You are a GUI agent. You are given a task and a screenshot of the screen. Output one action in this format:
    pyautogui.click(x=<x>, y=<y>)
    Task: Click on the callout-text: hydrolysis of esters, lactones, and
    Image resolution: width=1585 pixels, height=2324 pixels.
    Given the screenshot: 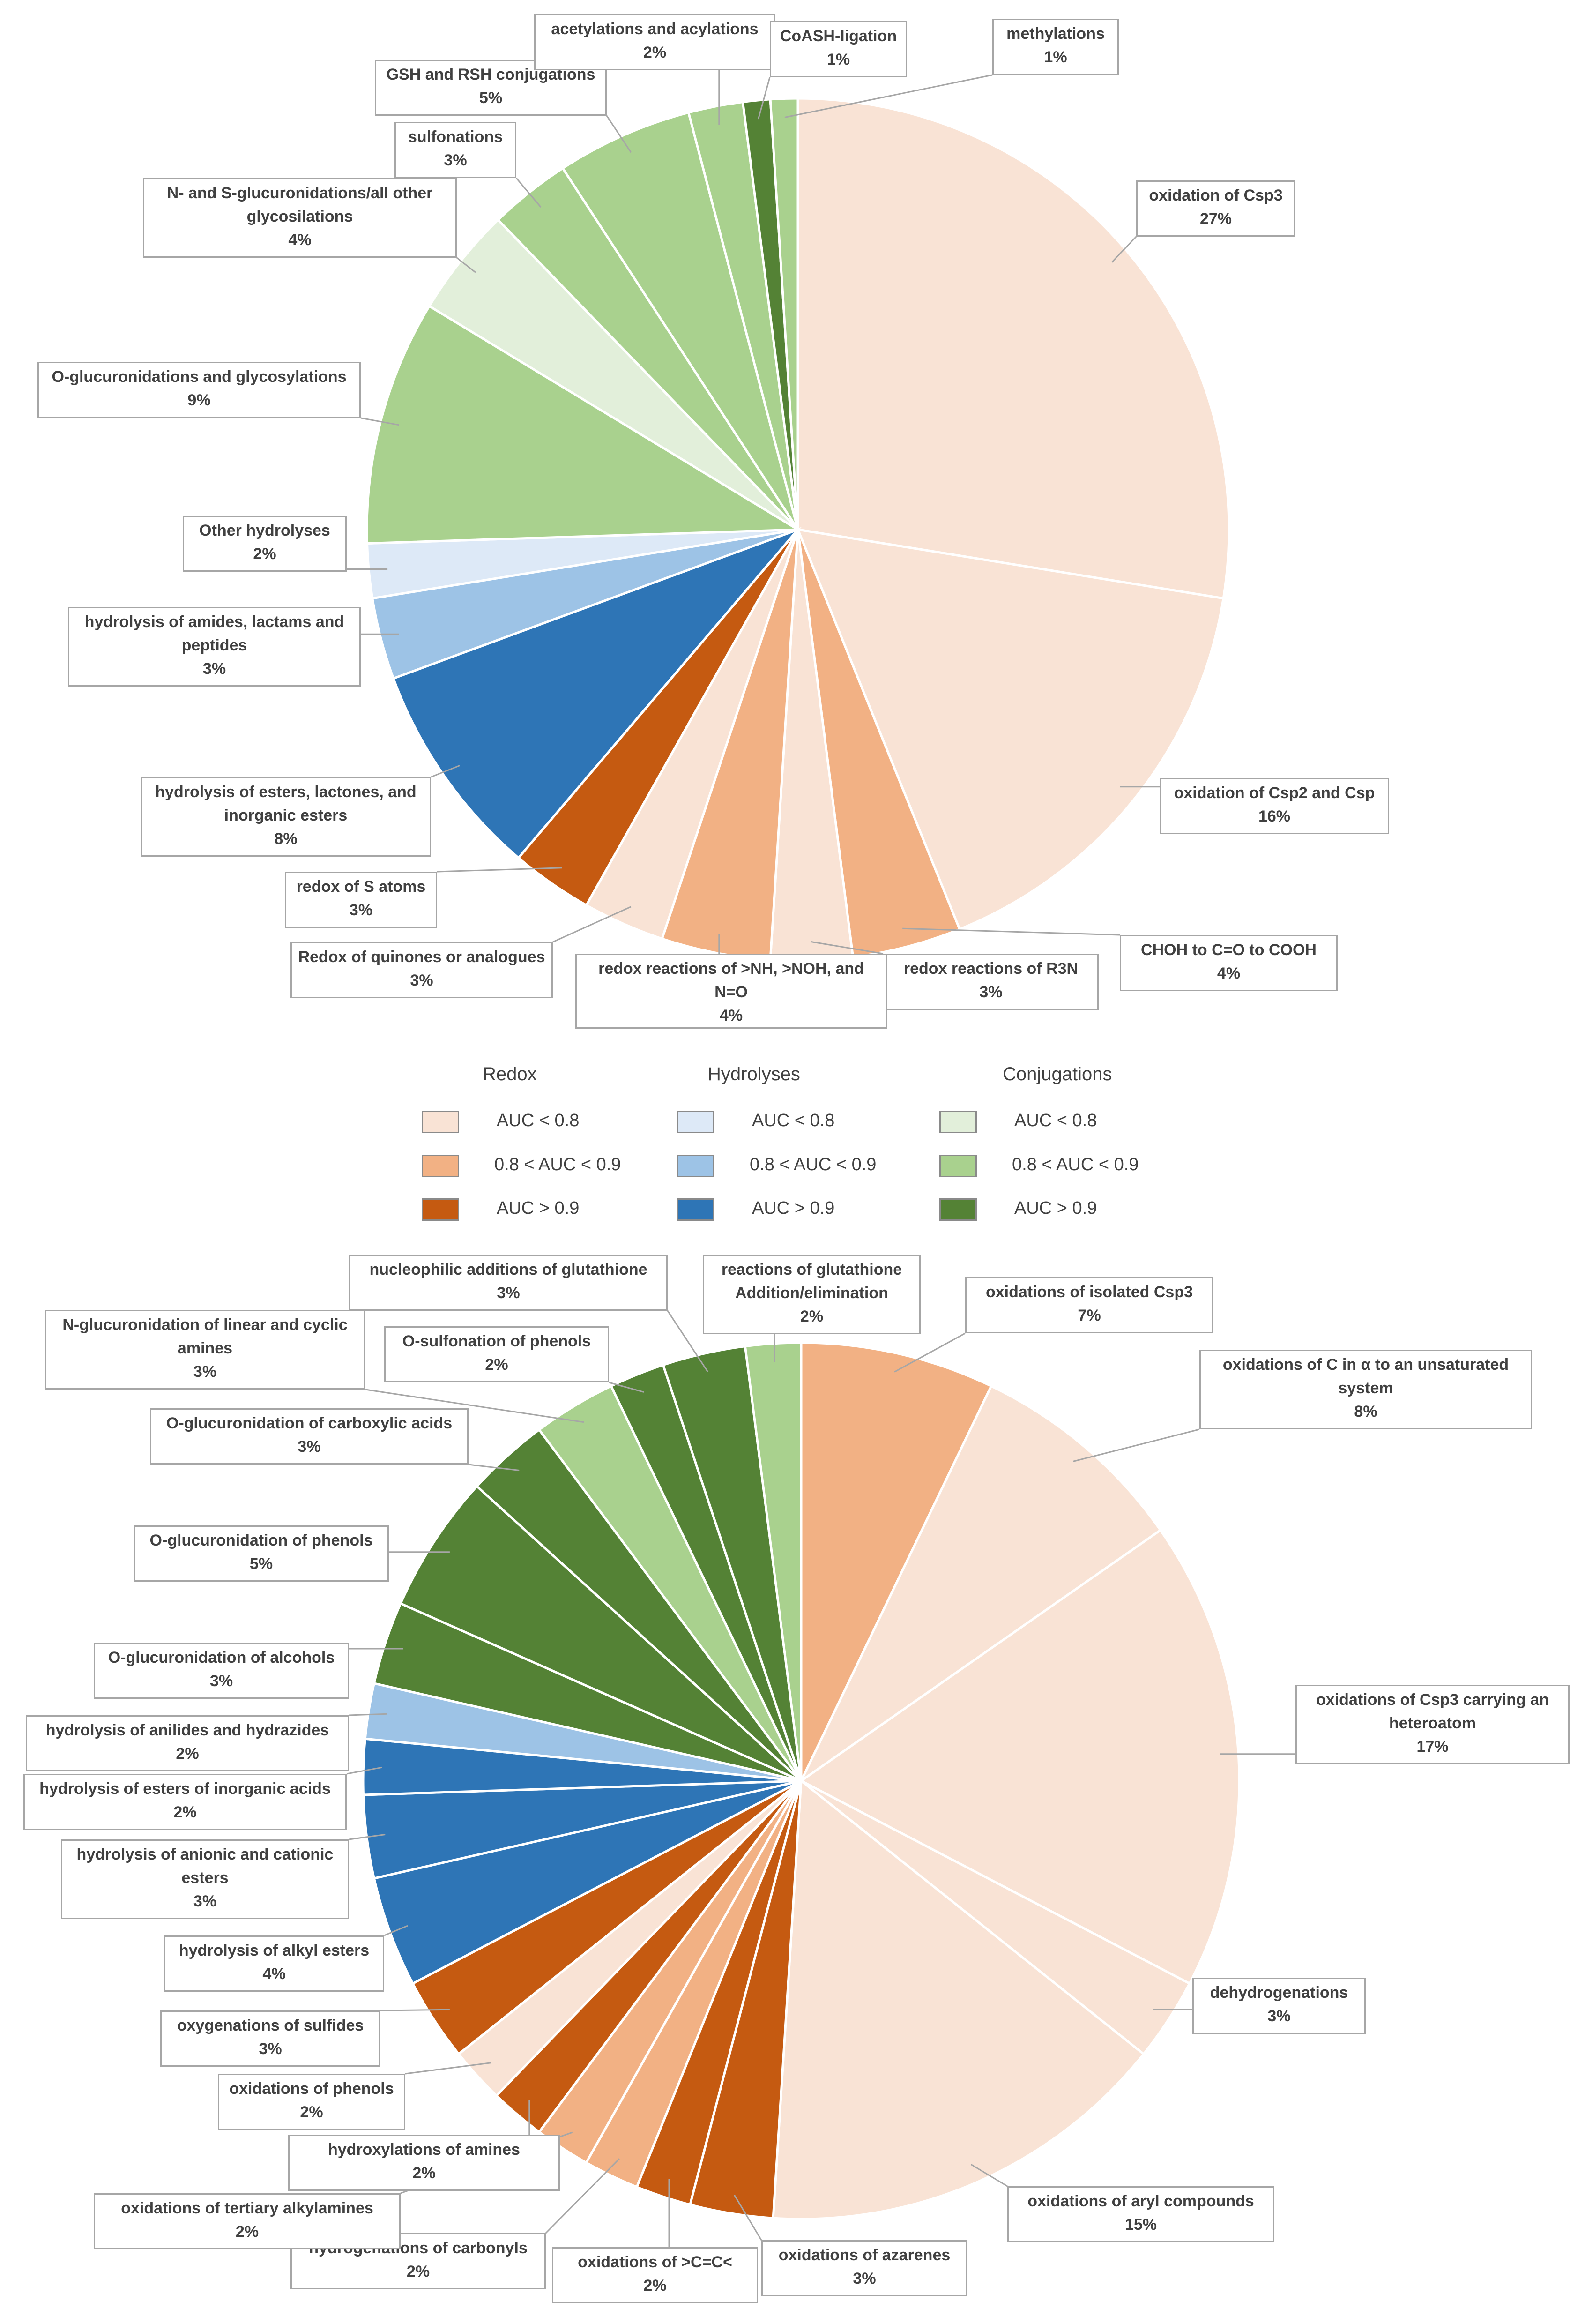 What is the action you would take?
    pyautogui.click(x=286, y=792)
    